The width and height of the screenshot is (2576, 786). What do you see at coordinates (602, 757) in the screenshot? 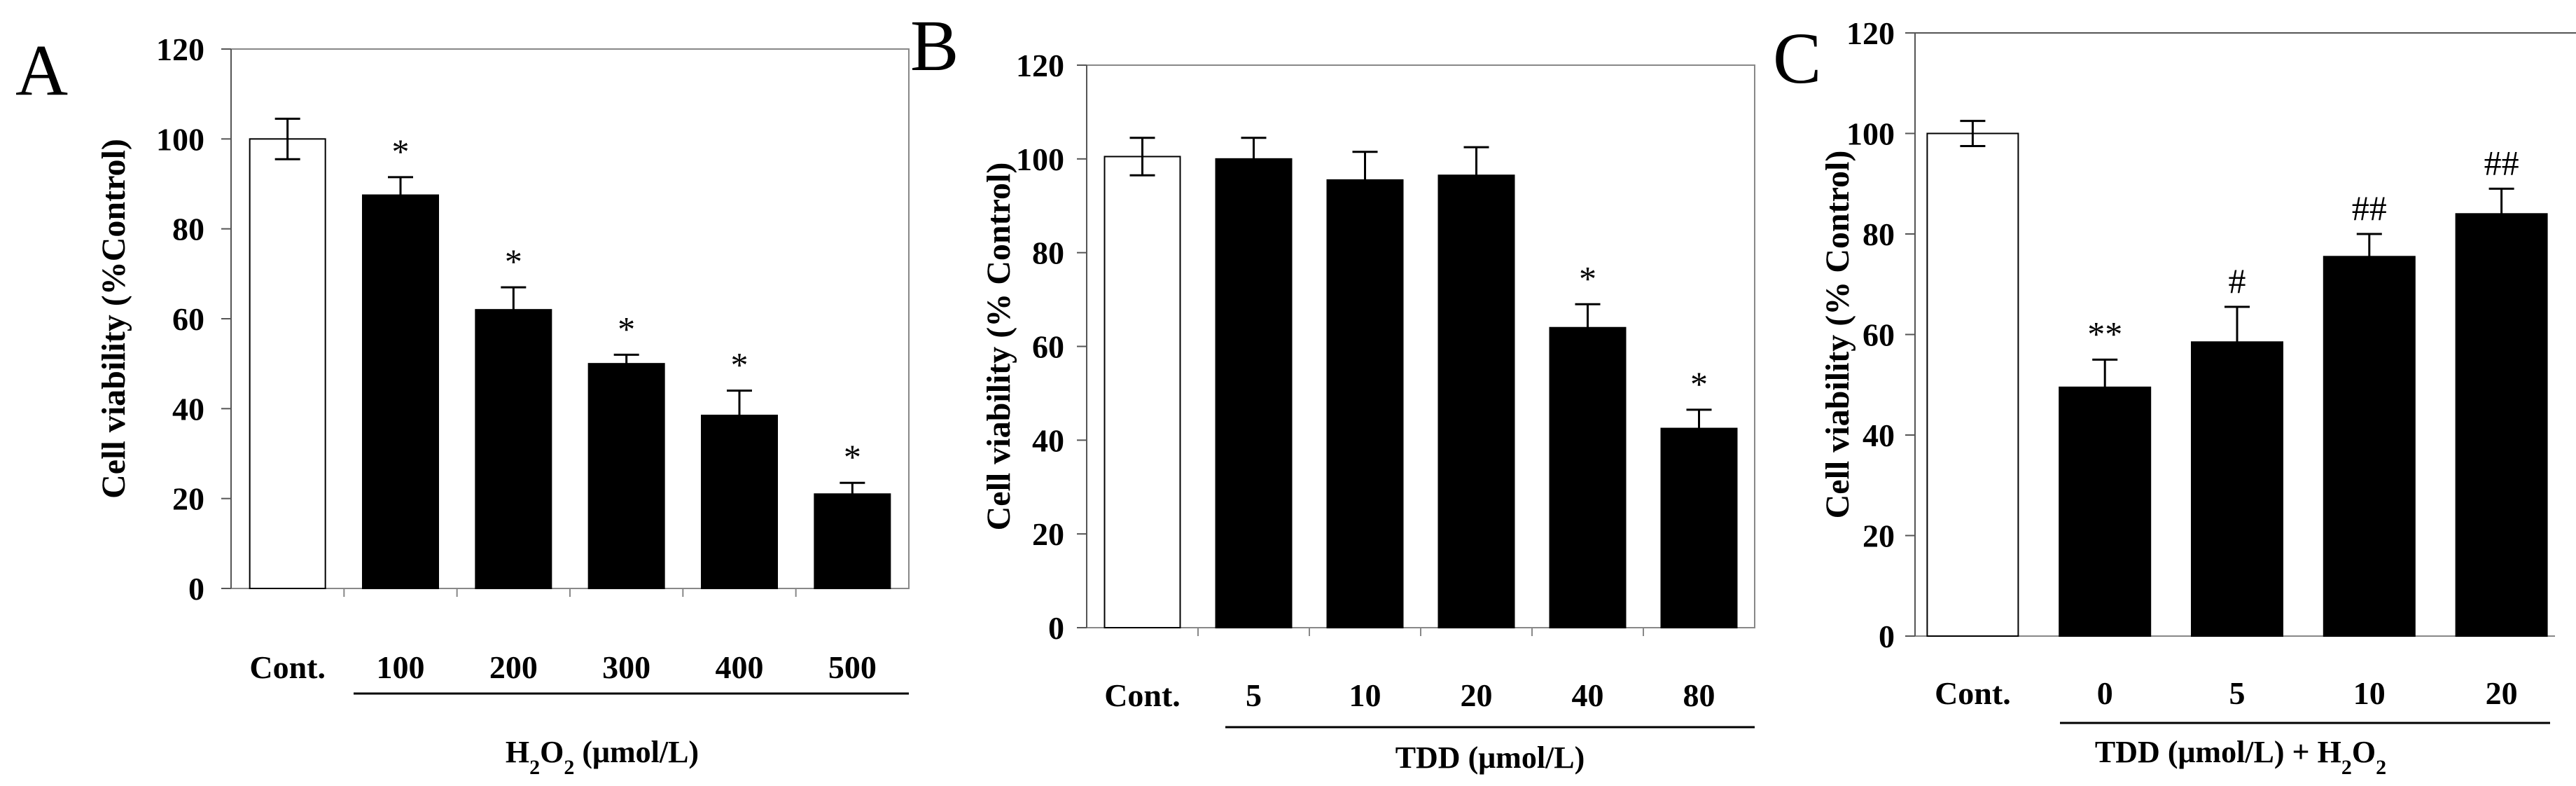
I see `x-group-label: H2O2 (μmol/L)` at bounding box center [602, 757].